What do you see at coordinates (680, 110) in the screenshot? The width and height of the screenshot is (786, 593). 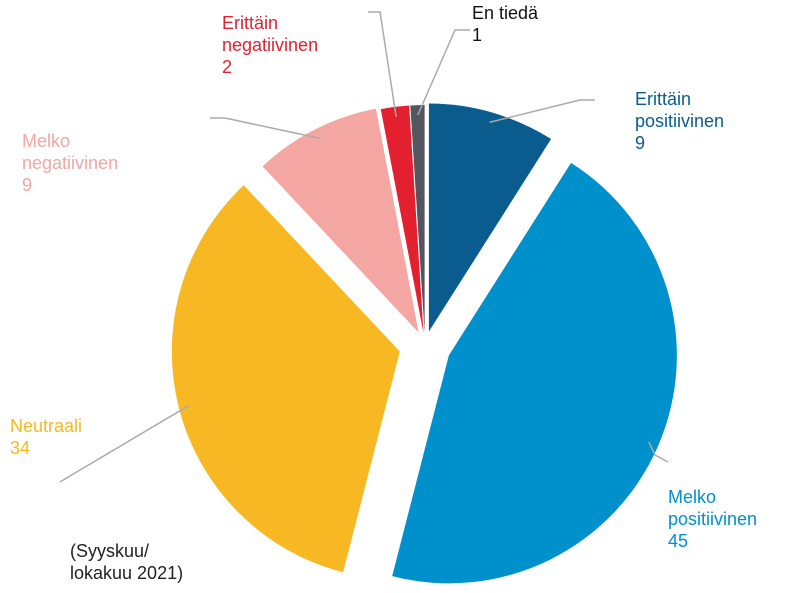 I see `category-label: Erittäin positiivinen` at bounding box center [680, 110].